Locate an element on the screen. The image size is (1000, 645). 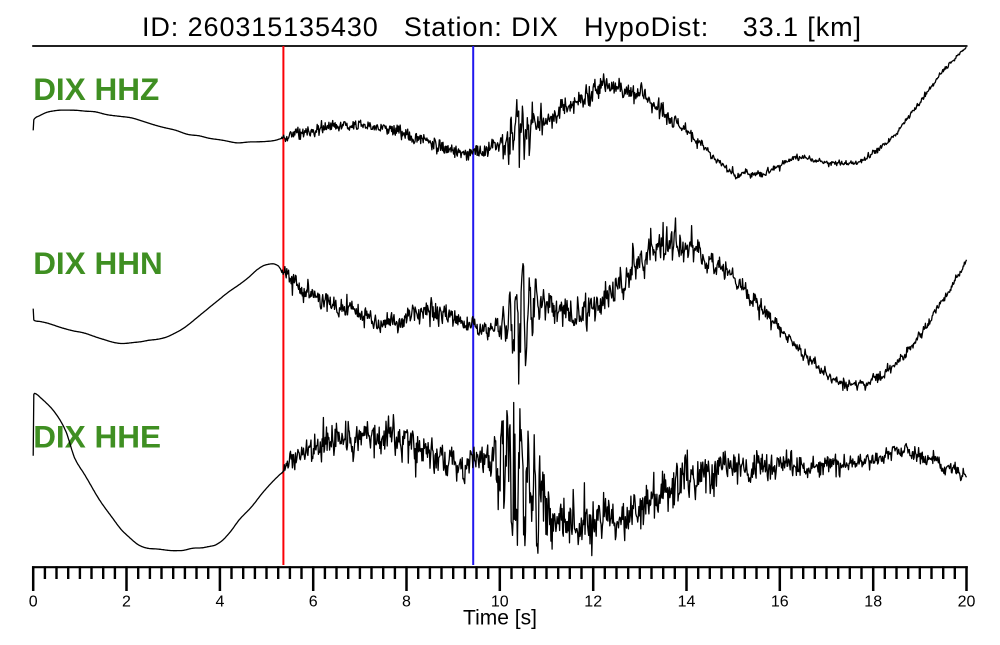
svg-text: 2 is located at coordinates (126, 602).